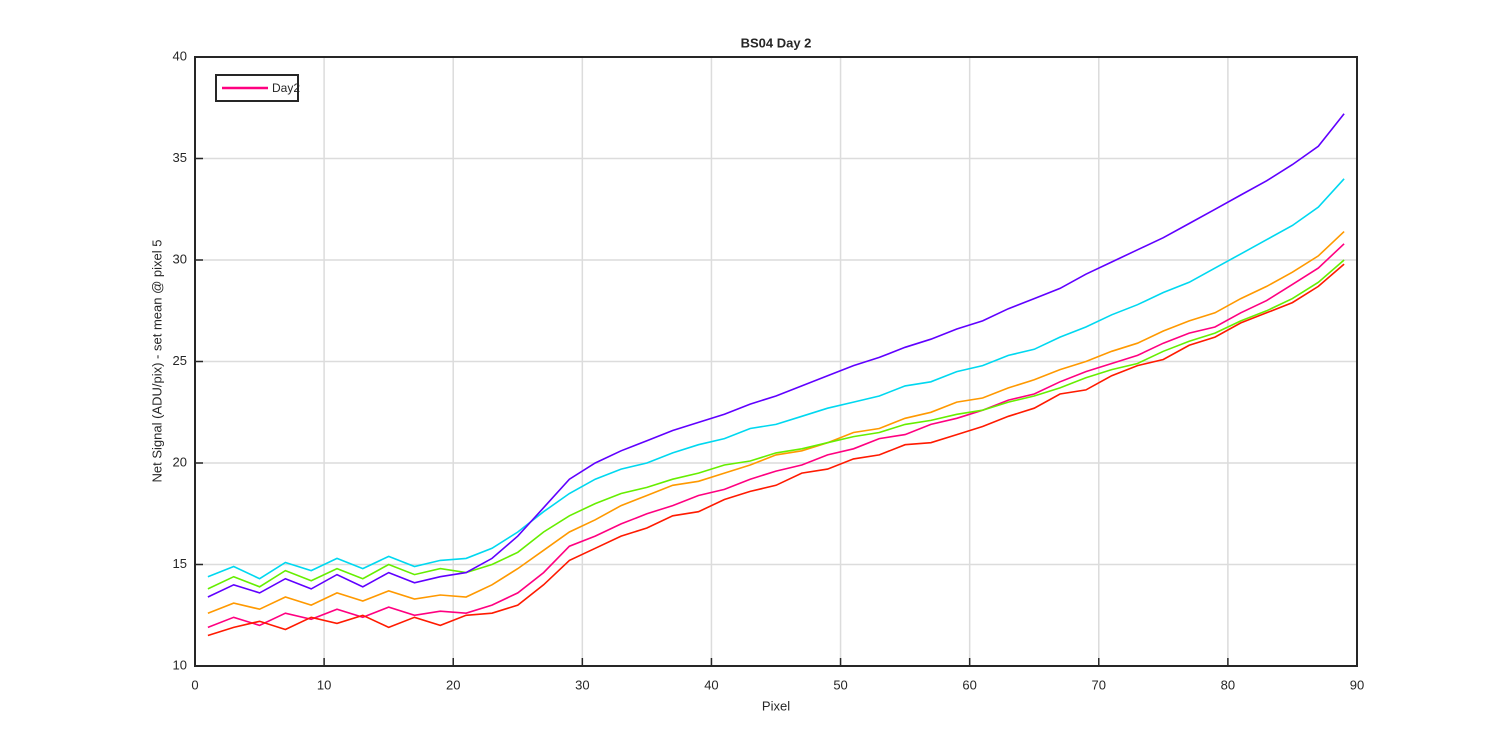 The width and height of the screenshot is (1500, 750). I want to click on y-tick-label: 30, so click(180, 258).